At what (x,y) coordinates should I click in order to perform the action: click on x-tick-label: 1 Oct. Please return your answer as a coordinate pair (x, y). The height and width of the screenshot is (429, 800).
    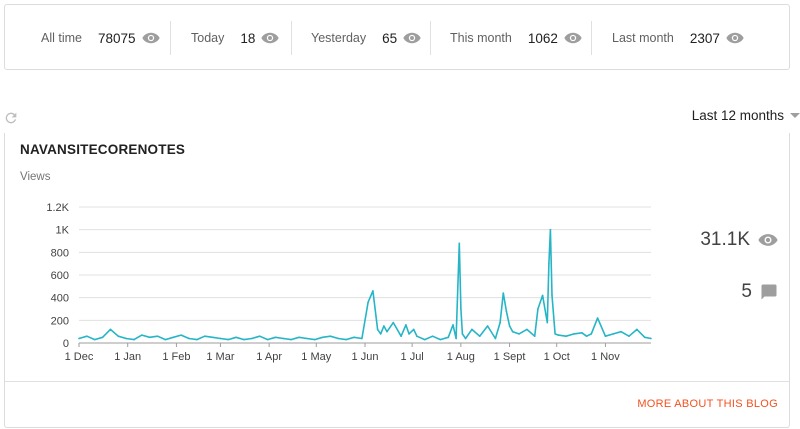
    Looking at the image, I should click on (557, 357).